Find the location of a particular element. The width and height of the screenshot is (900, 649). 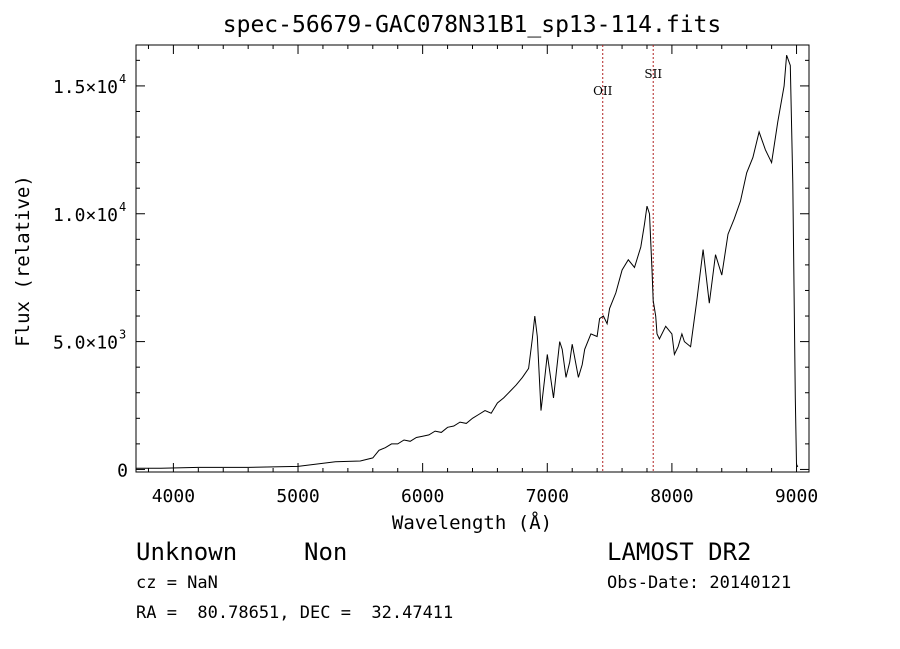

survey-label: LAMOST DR2 is located at coordinates (679, 552).